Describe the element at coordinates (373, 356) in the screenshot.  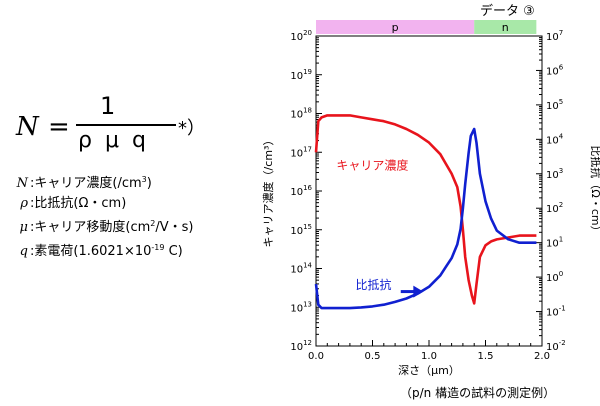
I see `x-tick-label: 0.5` at that location.